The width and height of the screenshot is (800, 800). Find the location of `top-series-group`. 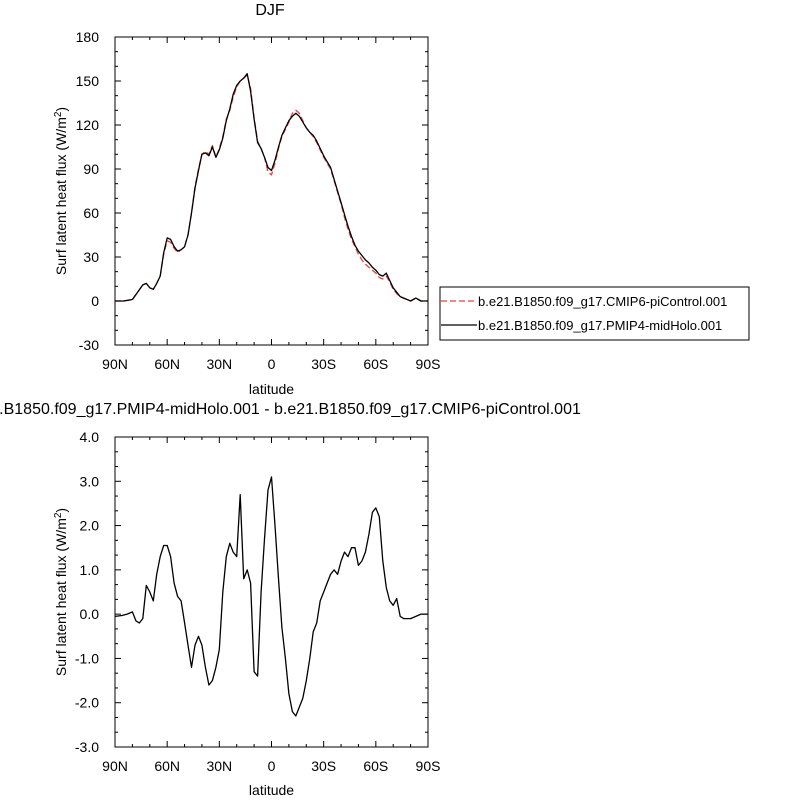

top-series-group is located at coordinates (271, 187).